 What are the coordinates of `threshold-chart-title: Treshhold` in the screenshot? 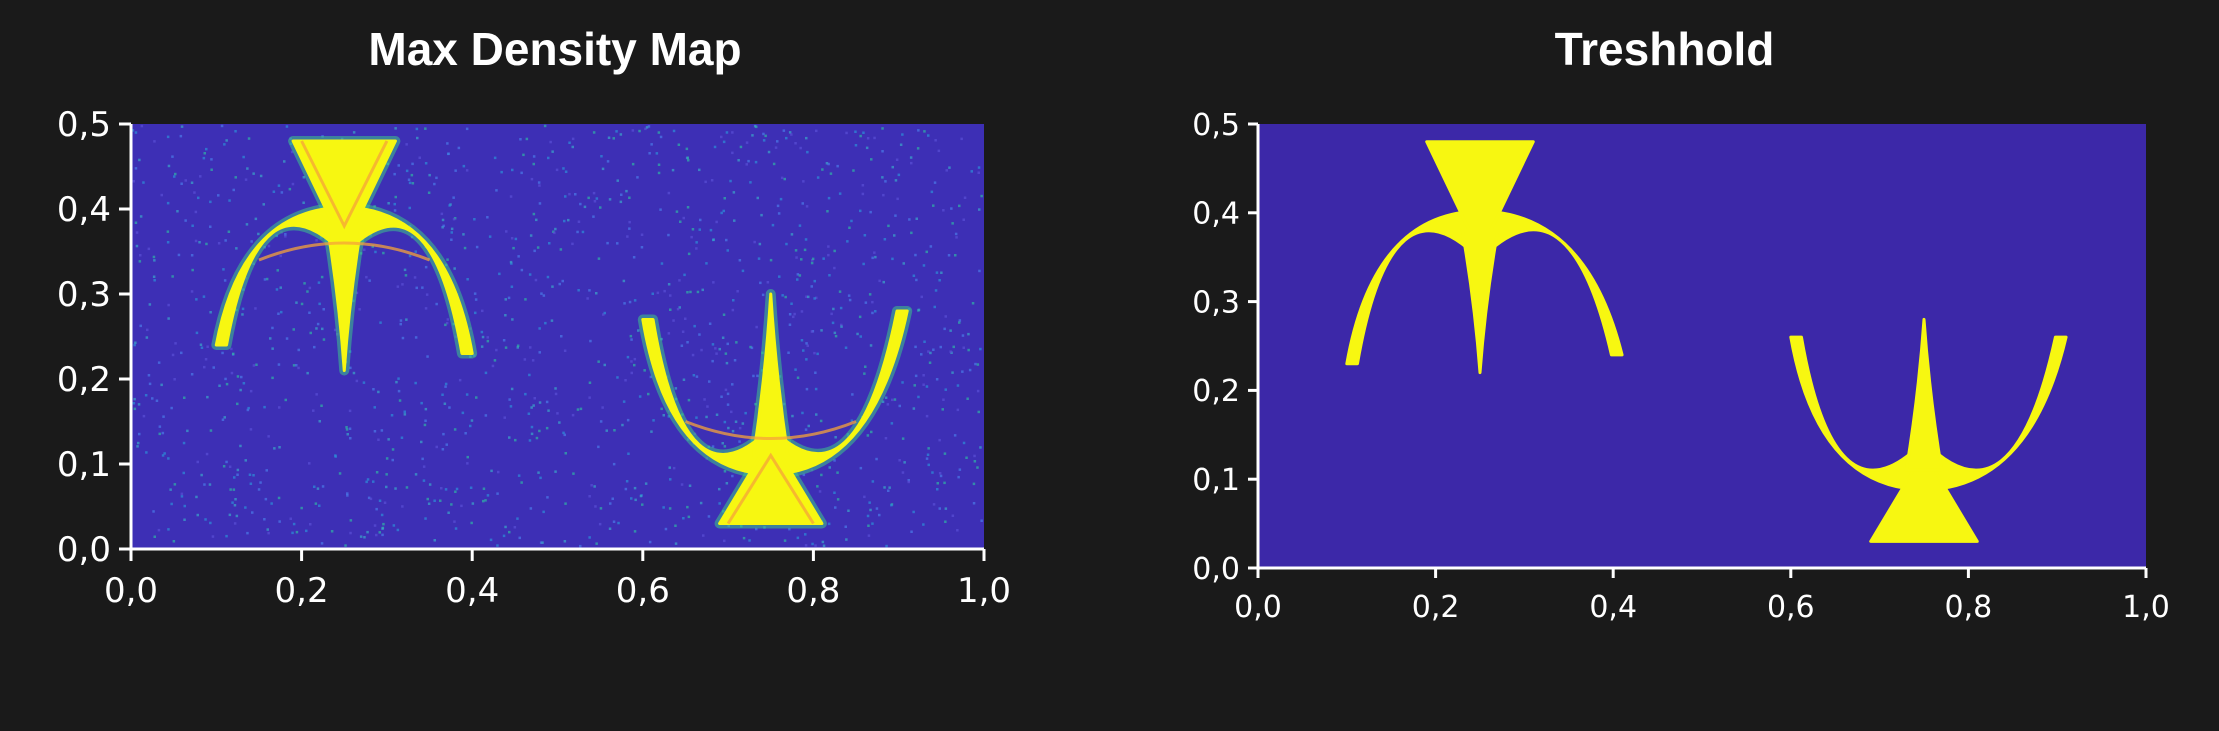 It's located at (1664, 49).